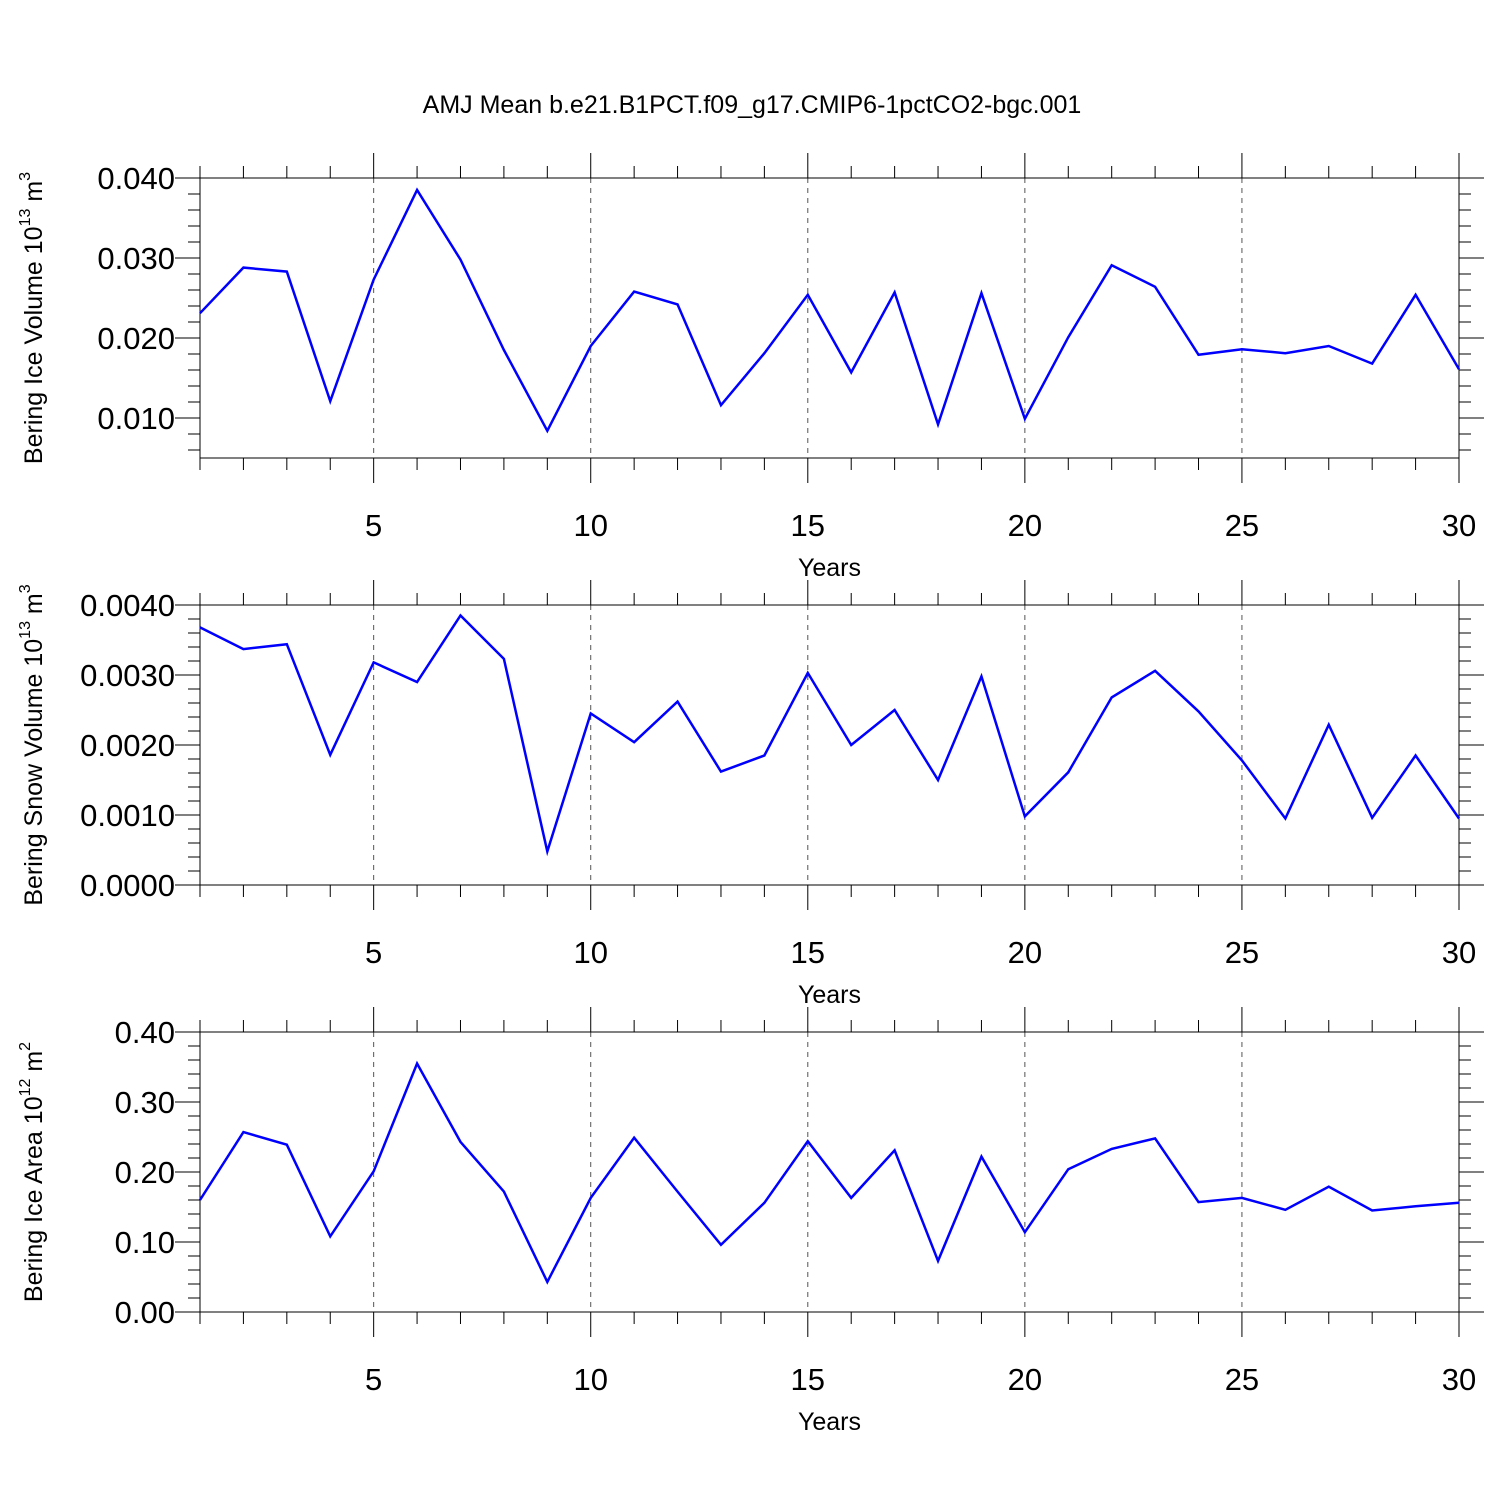  I want to click on y-tick-label: 0.30, so click(145, 1102).